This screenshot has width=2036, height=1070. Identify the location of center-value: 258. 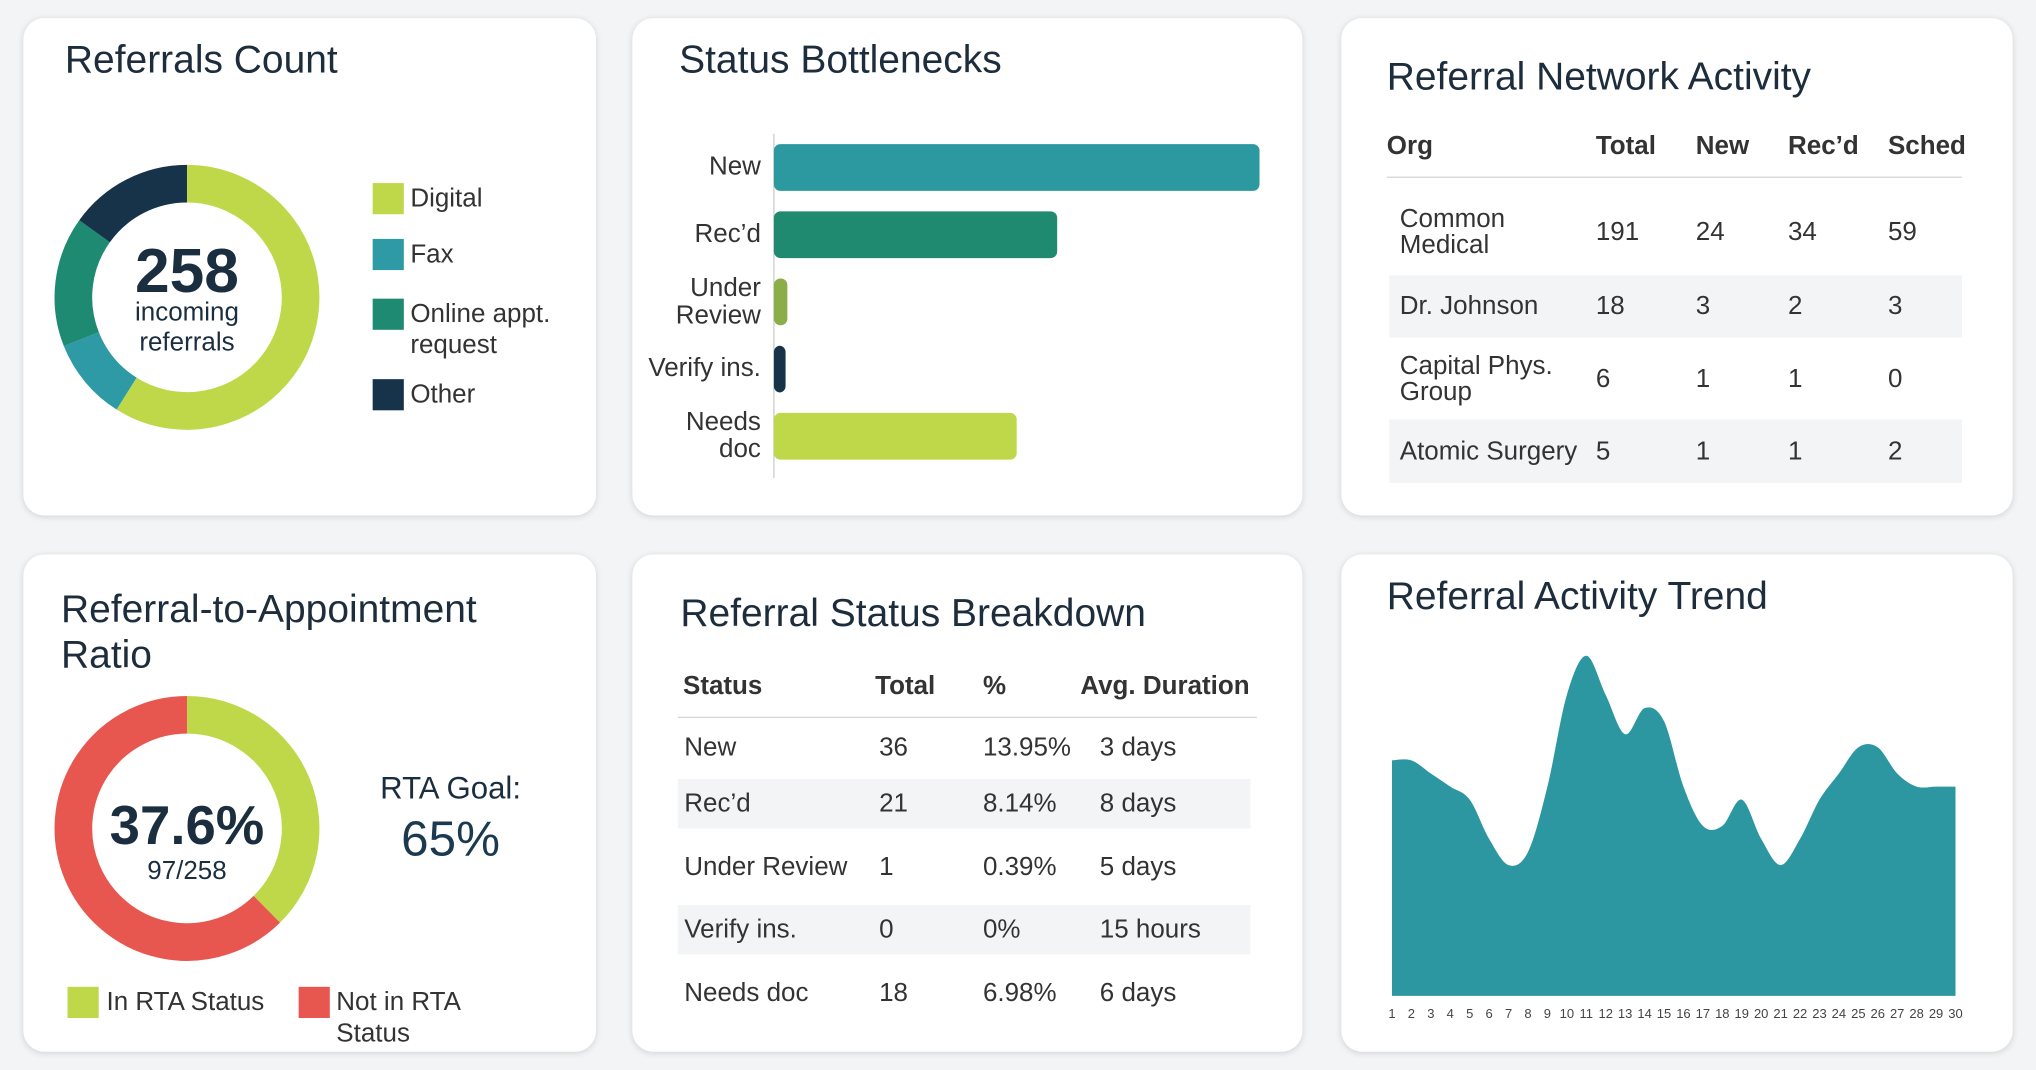
(186, 272).